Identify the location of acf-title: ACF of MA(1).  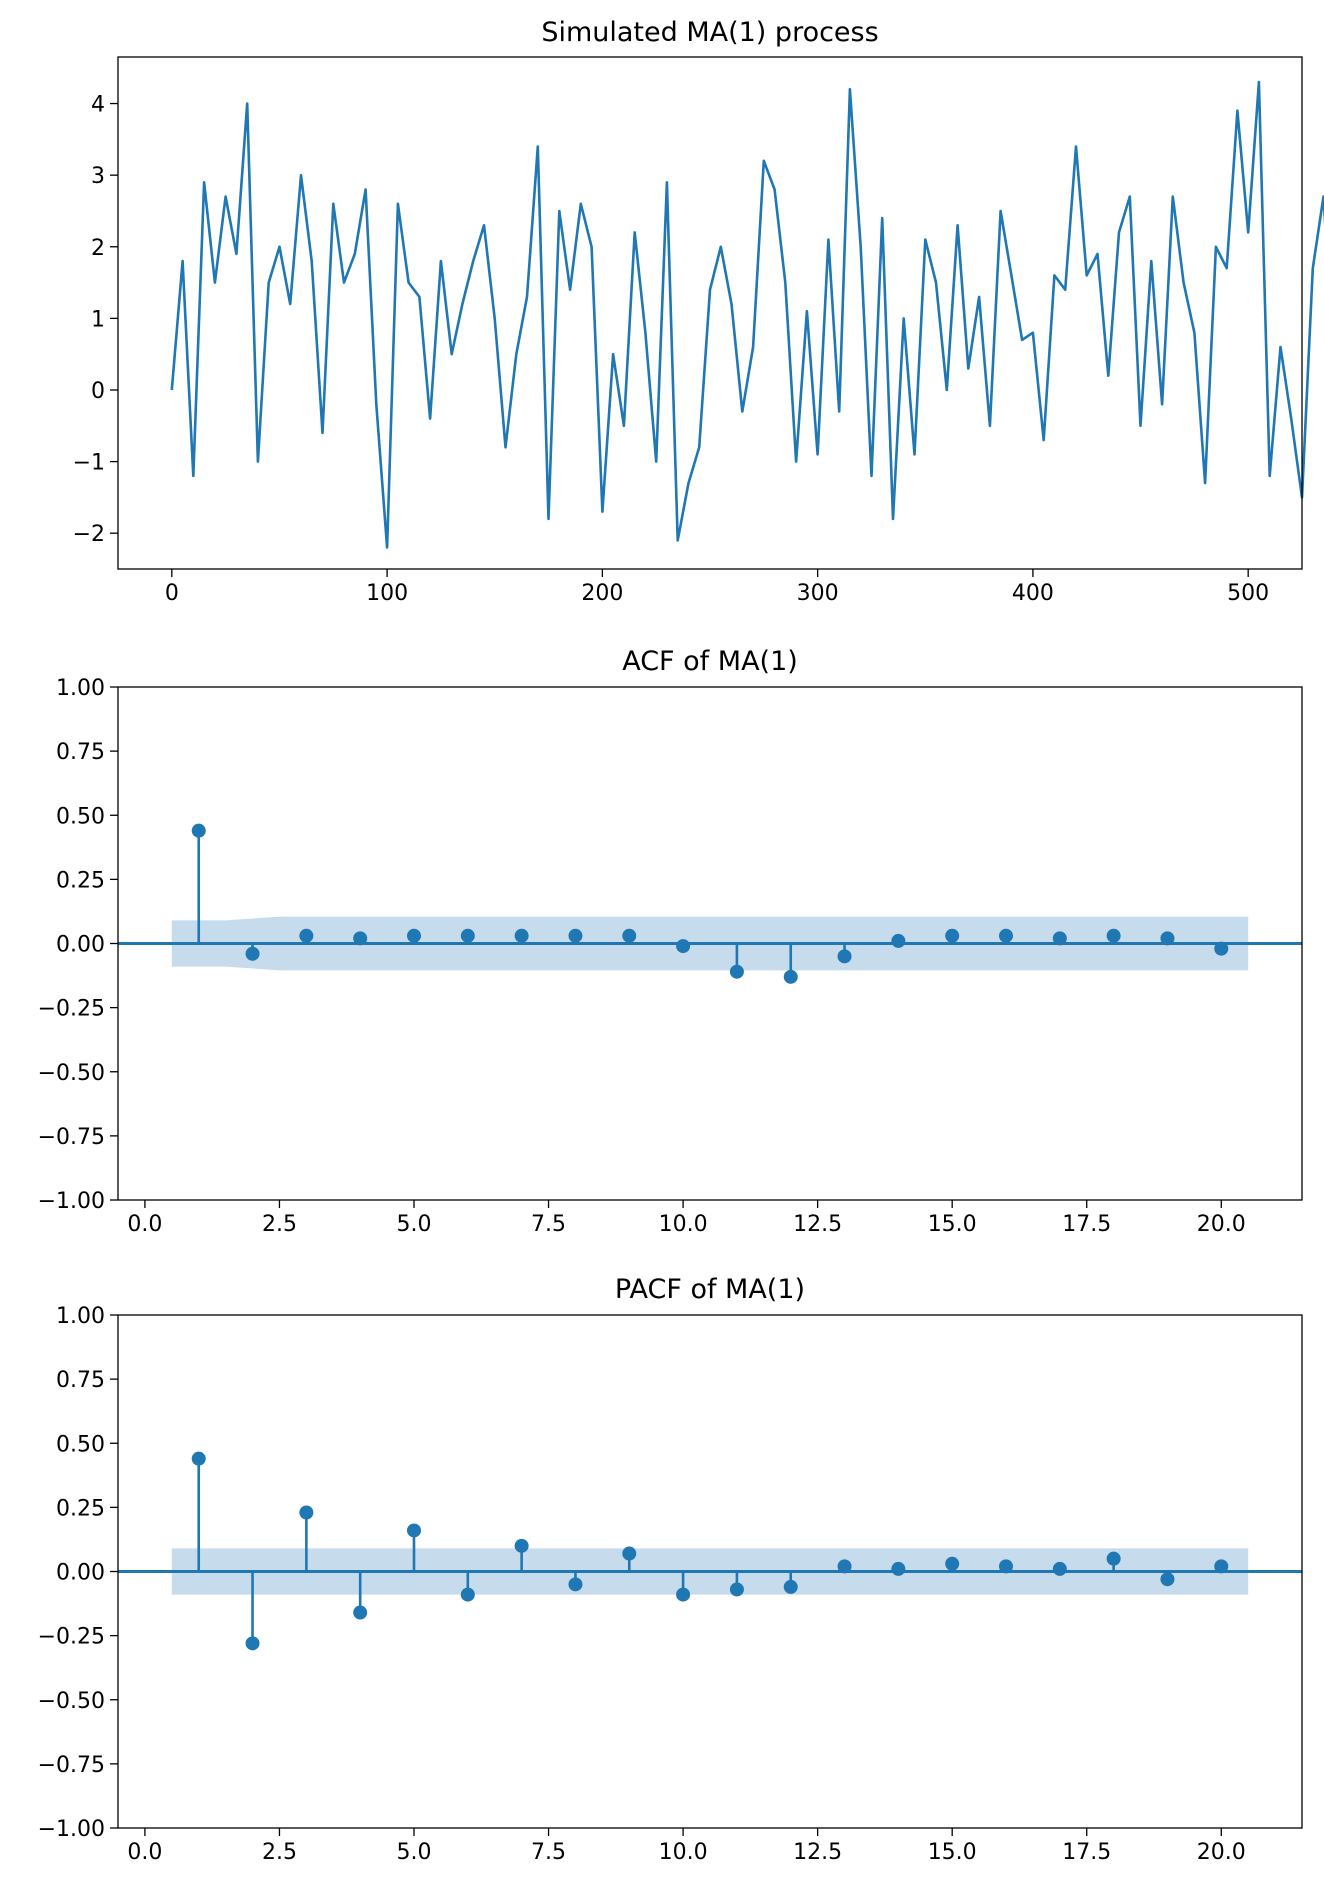
(710, 661).